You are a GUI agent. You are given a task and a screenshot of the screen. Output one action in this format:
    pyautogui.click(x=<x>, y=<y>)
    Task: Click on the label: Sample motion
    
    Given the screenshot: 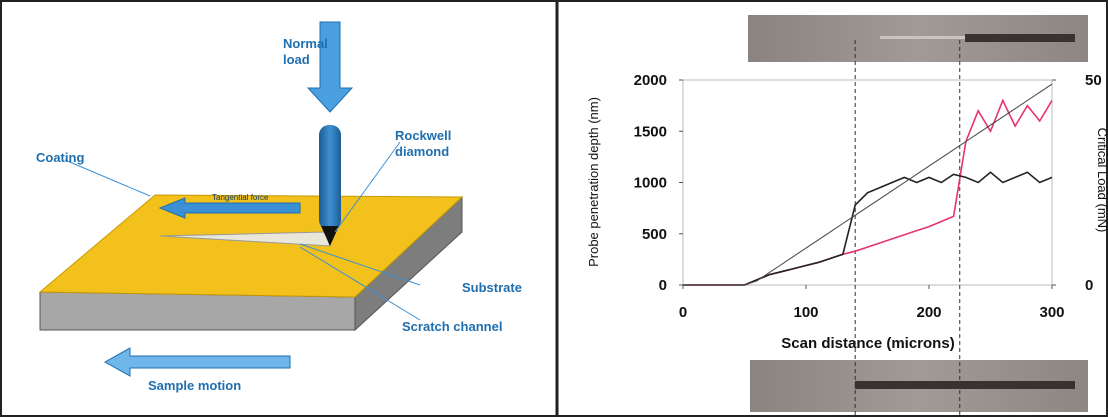 What is the action you would take?
    pyautogui.click(x=194, y=385)
    